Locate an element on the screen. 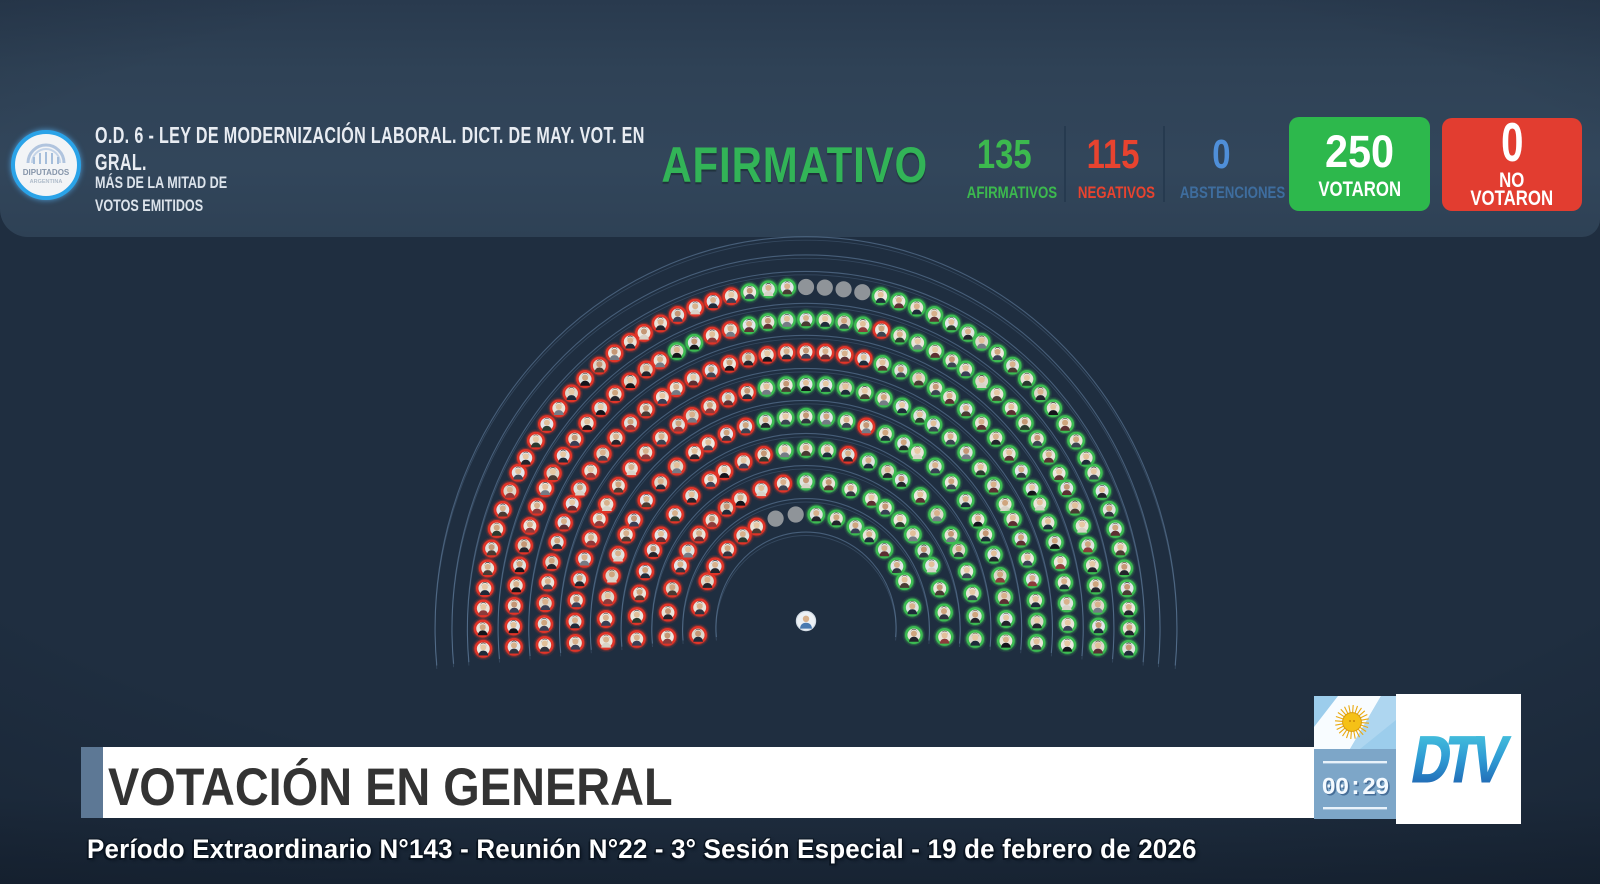 The height and width of the screenshot is (884, 1600). svg-text: DIPUTADOS is located at coordinates (46, 172).